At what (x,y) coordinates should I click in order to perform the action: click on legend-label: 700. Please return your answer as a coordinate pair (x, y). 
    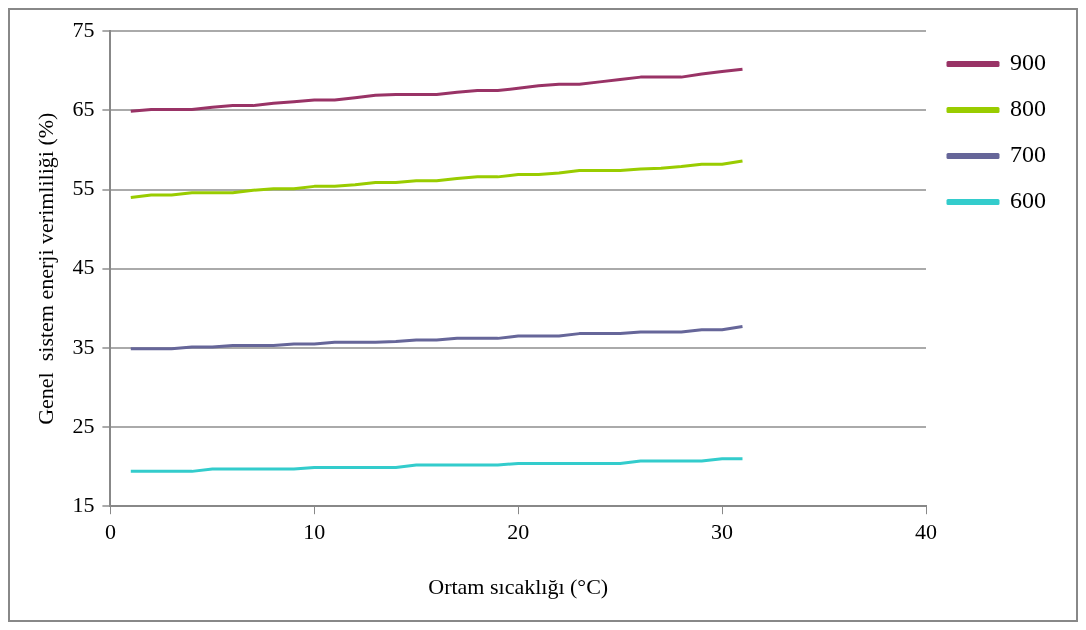
    Looking at the image, I should click on (1028, 154).